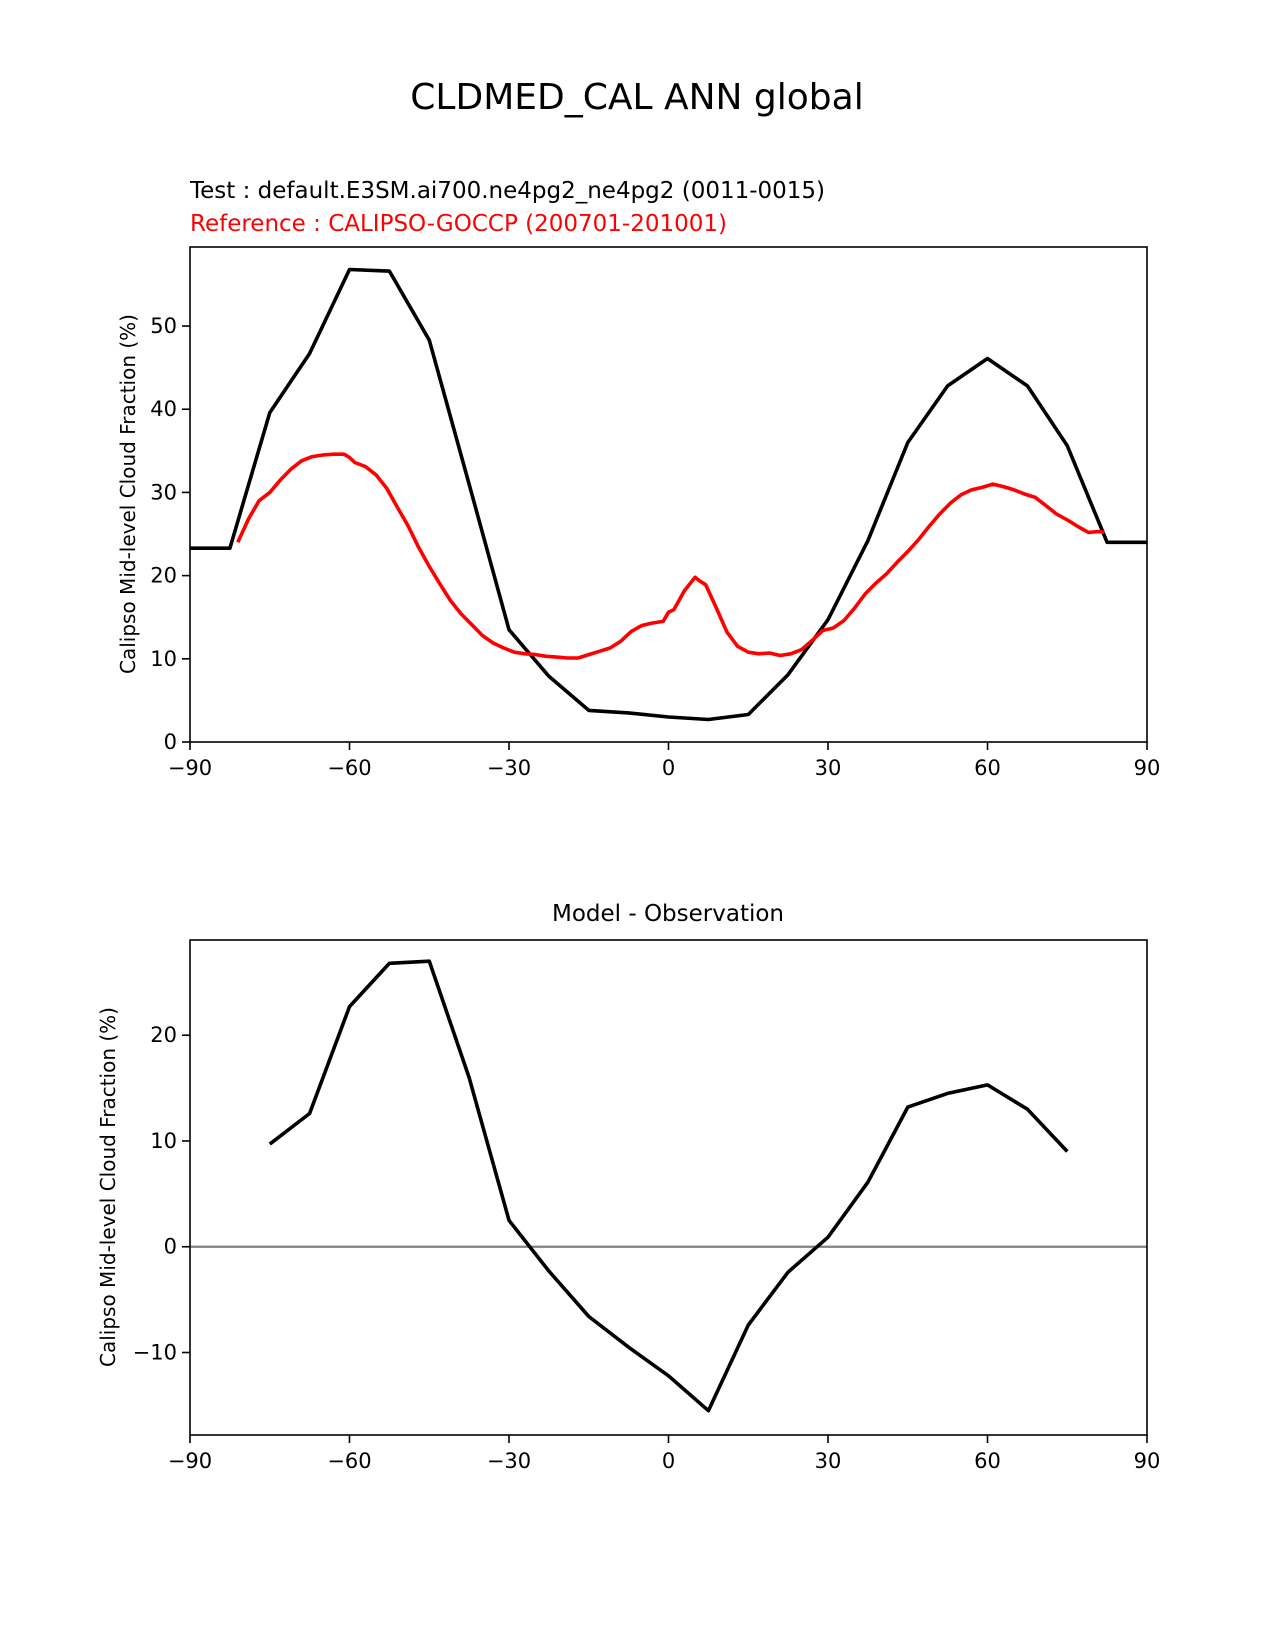 The height and width of the screenshot is (1650, 1275). Describe the element at coordinates (349, 1461) in the screenshot. I see `bottom-xtick-label: −60` at that location.